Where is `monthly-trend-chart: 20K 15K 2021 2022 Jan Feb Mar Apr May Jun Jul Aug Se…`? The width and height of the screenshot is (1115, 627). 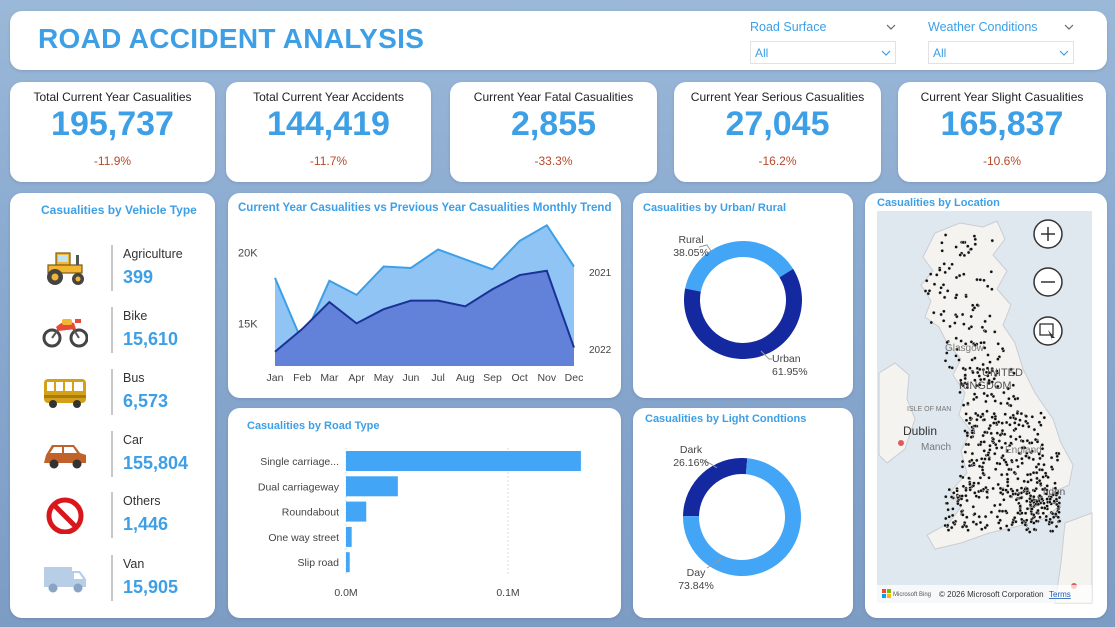
monthly-trend-chart: 20K 15K 2021 2022 Jan Feb Mar Apr May Jun Jul Aug Se… is located at coordinates (424, 295).